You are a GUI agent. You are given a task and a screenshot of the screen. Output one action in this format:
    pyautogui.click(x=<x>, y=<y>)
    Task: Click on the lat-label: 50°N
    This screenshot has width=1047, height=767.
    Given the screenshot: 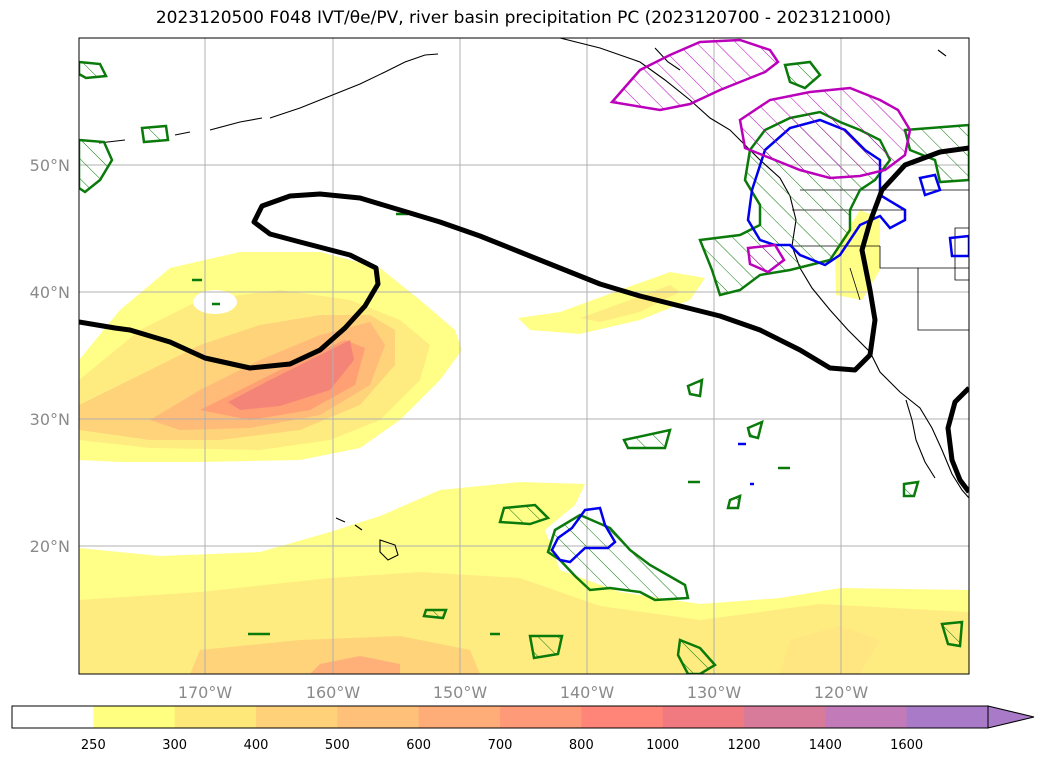 What is the action you would take?
    pyautogui.click(x=50, y=165)
    